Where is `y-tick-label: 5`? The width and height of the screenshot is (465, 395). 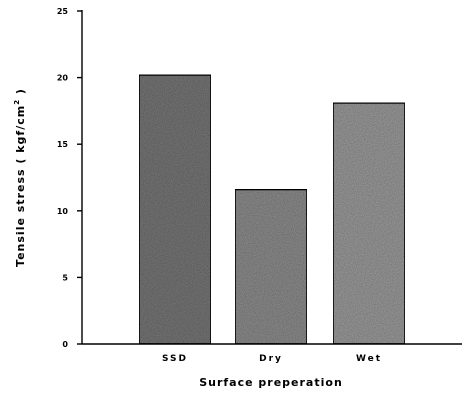
y-tick-label: 5 is located at coordinates (65, 277).